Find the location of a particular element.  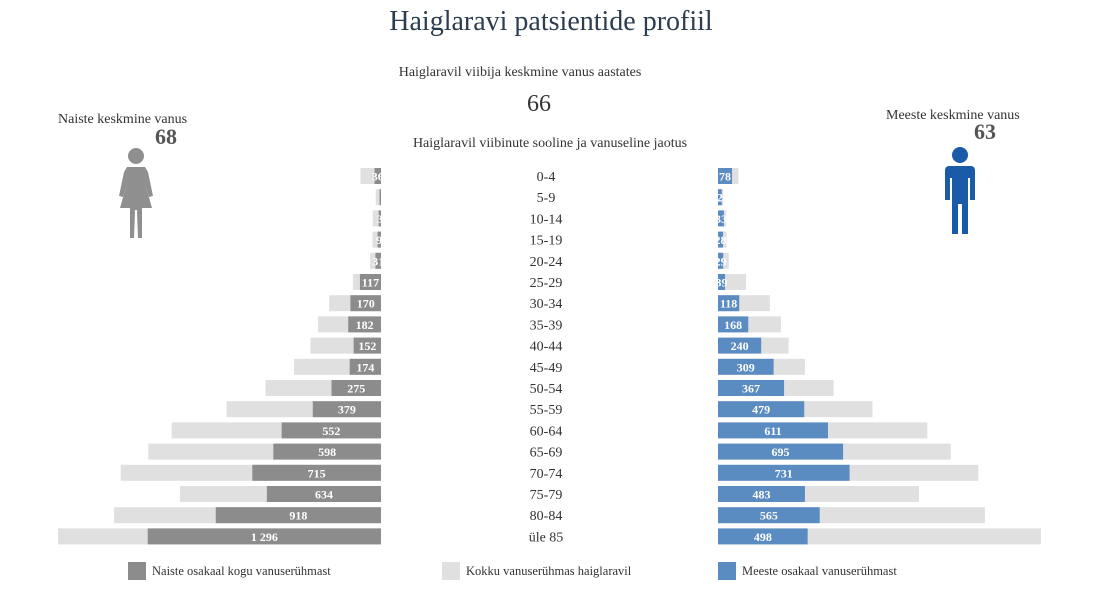

men-value-label: 565 is located at coordinates (769, 516).